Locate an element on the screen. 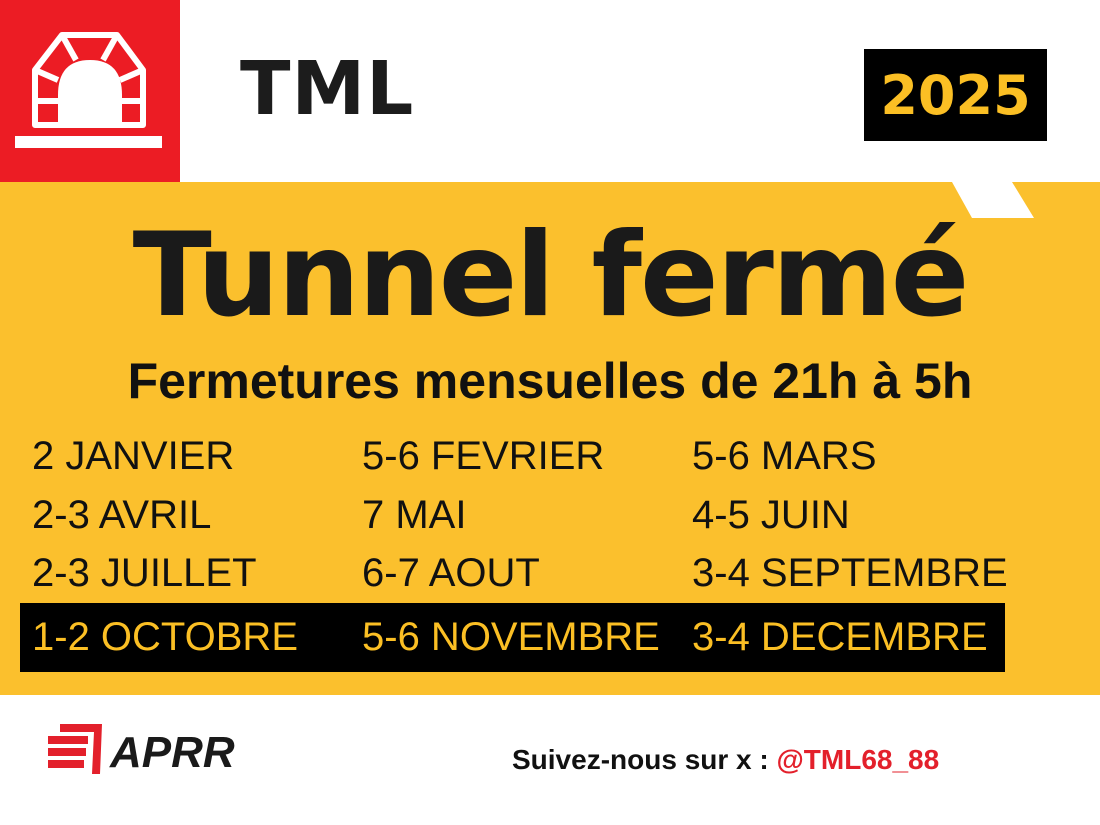 The height and width of the screenshot is (825, 1100). date-item: 6-7 AOUT is located at coordinates (451, 573).